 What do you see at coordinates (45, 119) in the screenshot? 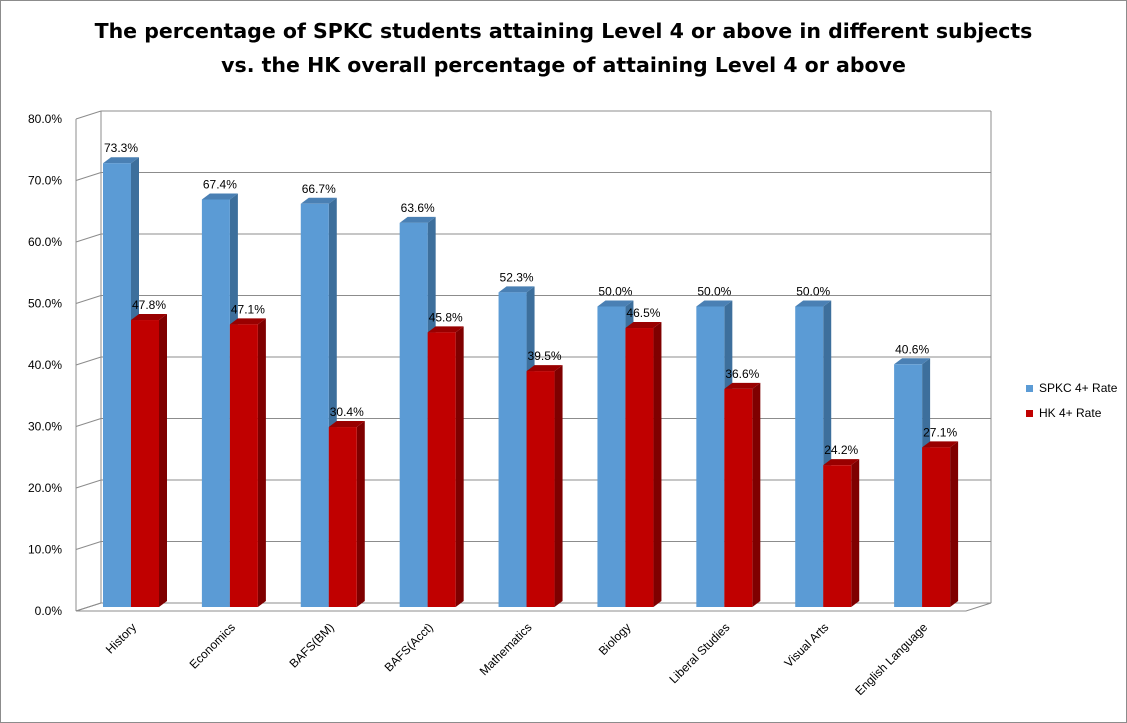
I see `y-tick-label: 80.0%` at bounding box center [45, 119].